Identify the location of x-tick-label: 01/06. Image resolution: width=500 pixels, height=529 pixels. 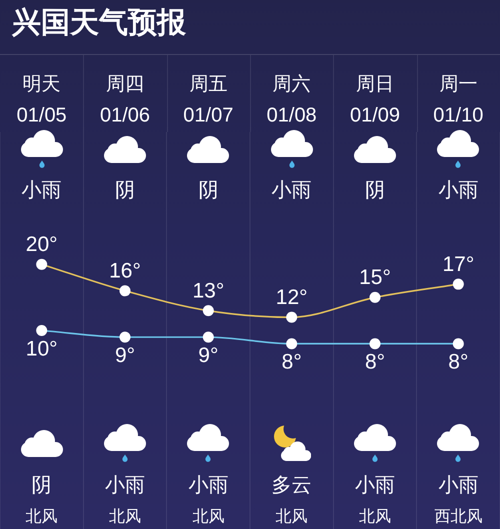
(125, 115).